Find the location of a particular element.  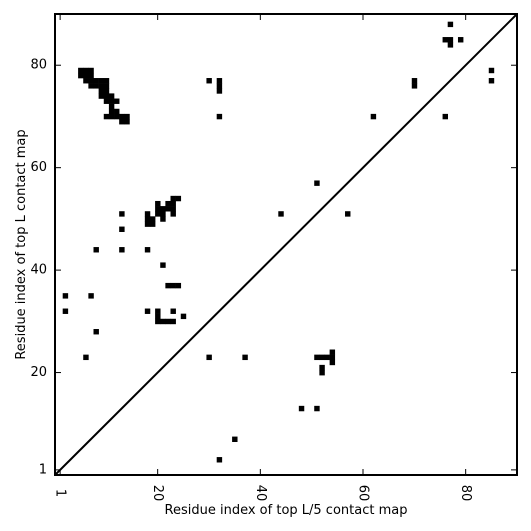

x-tick-label: 40 is located at coordinates (260, 493).